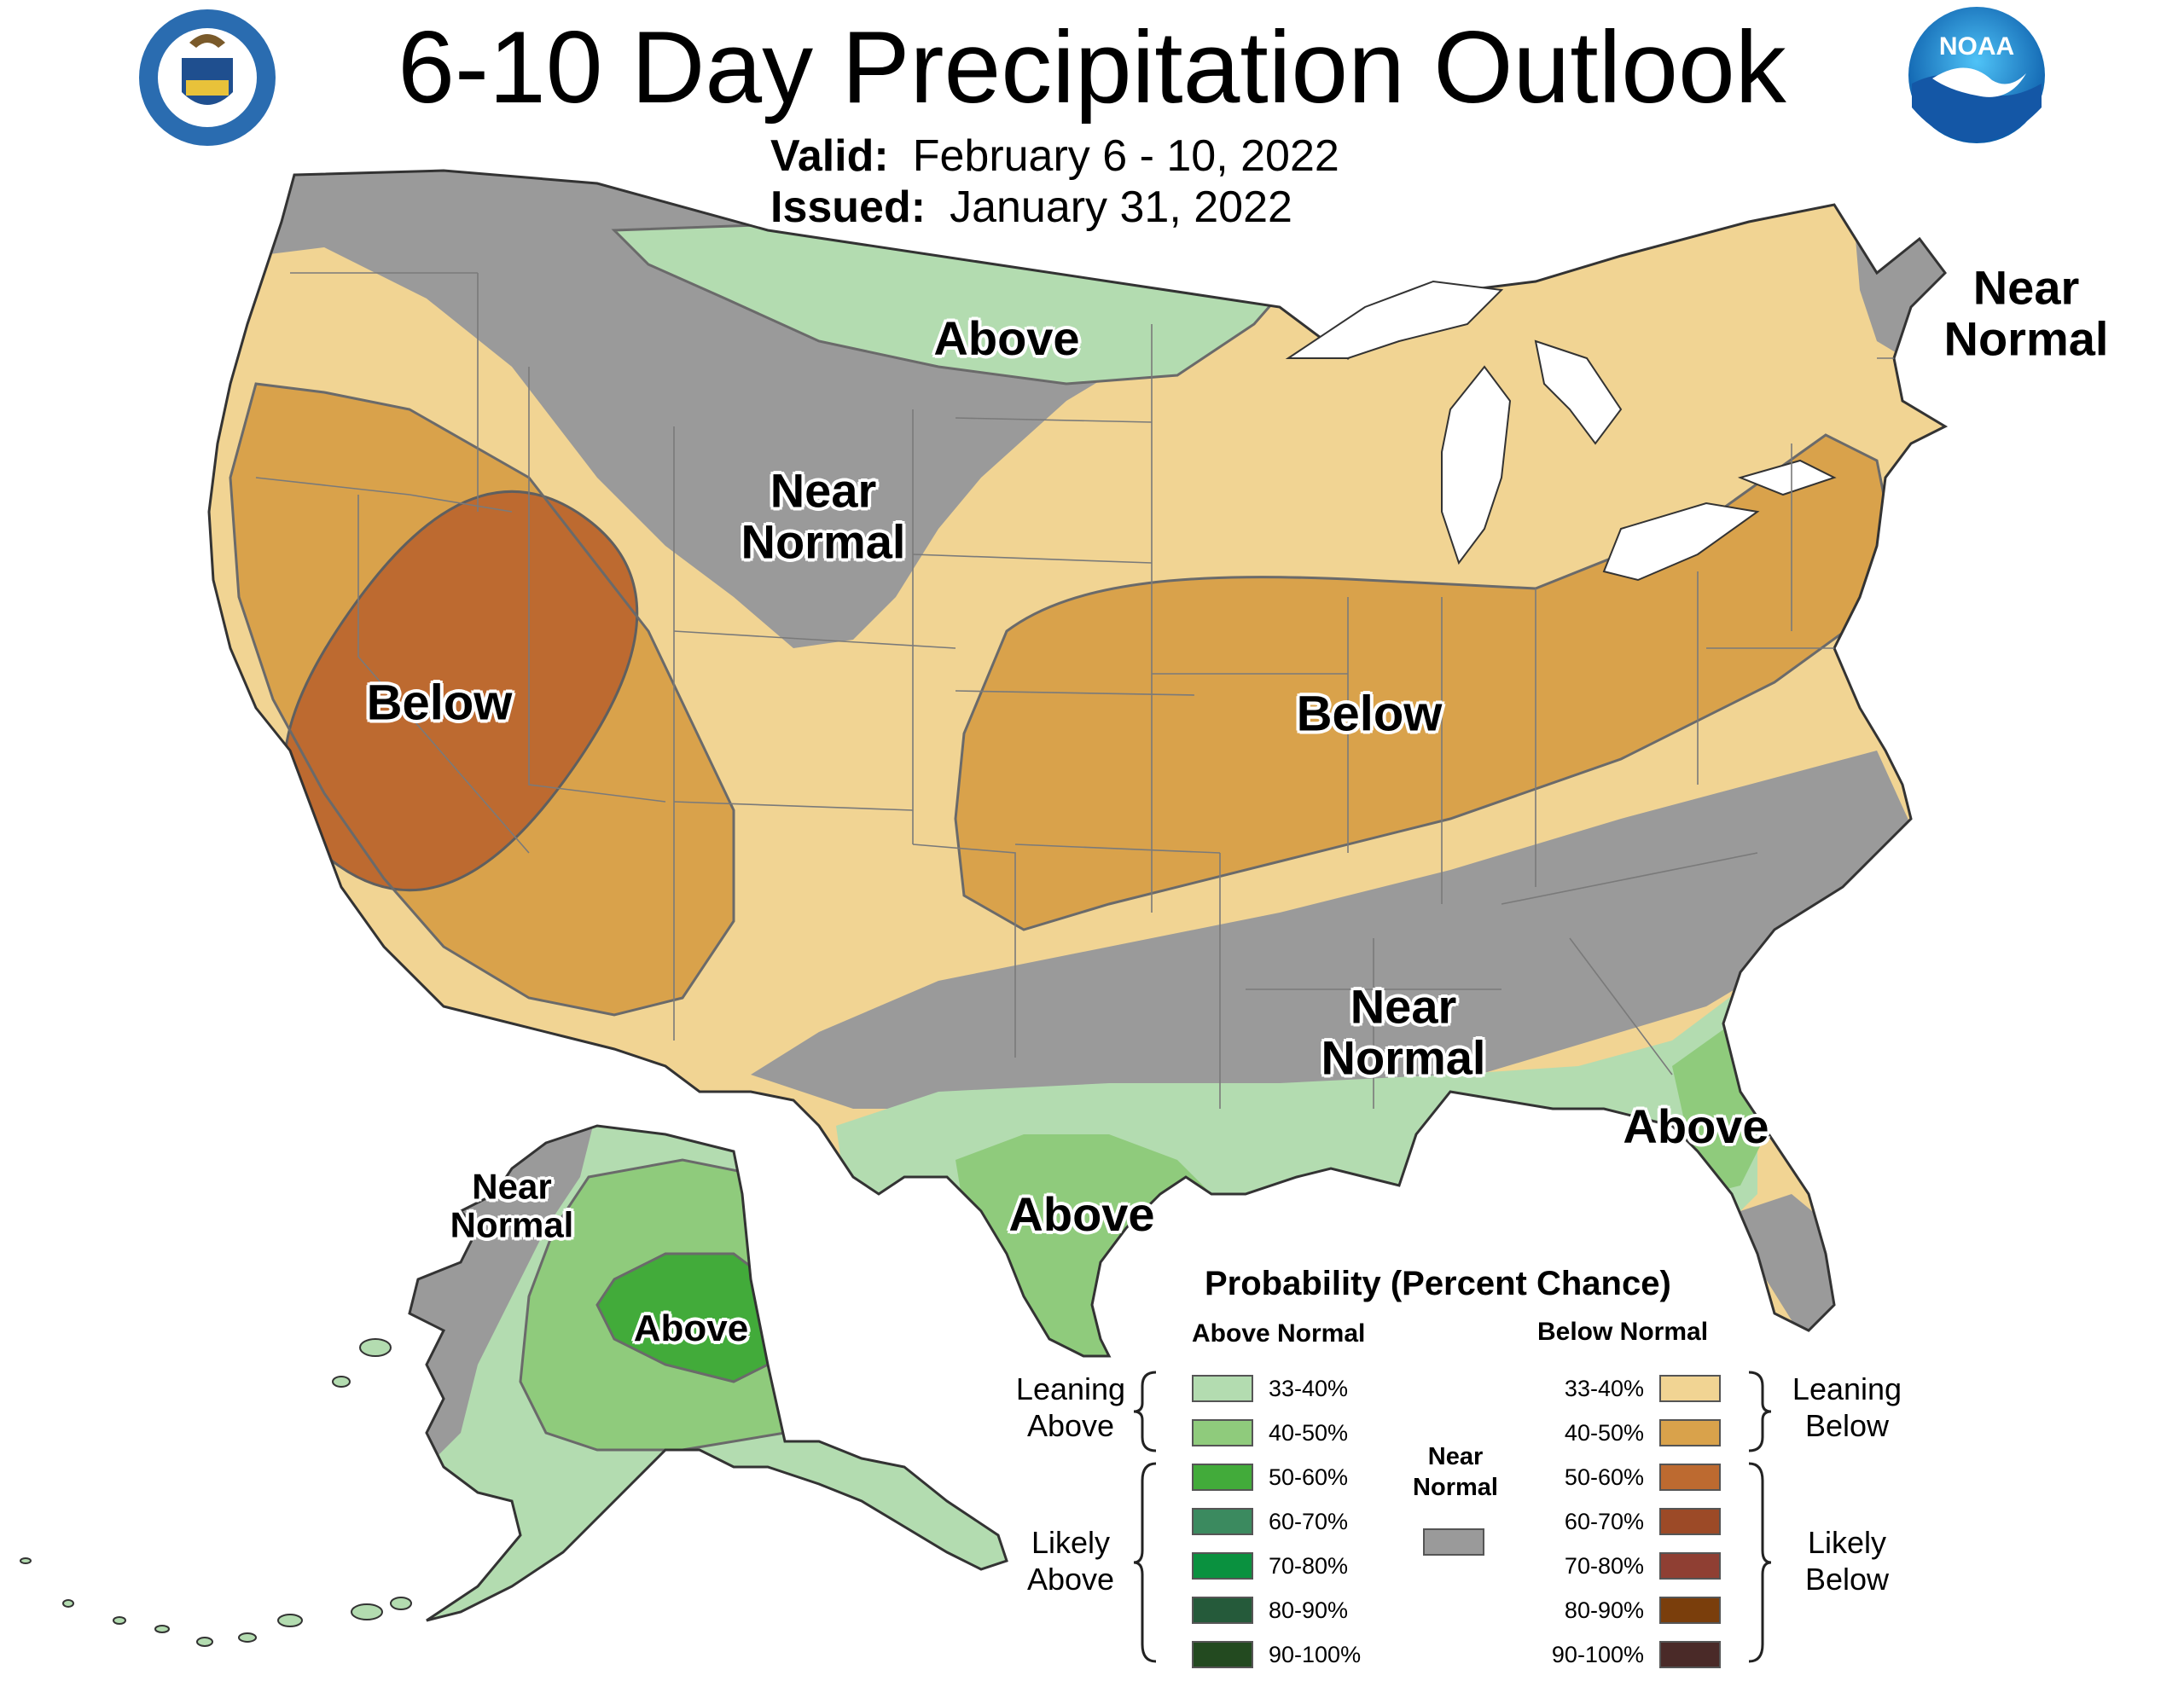  Describe the element at coordinates (1453, 1542) in the screenshot. I see `legend-near-normal-swatch` at that location.